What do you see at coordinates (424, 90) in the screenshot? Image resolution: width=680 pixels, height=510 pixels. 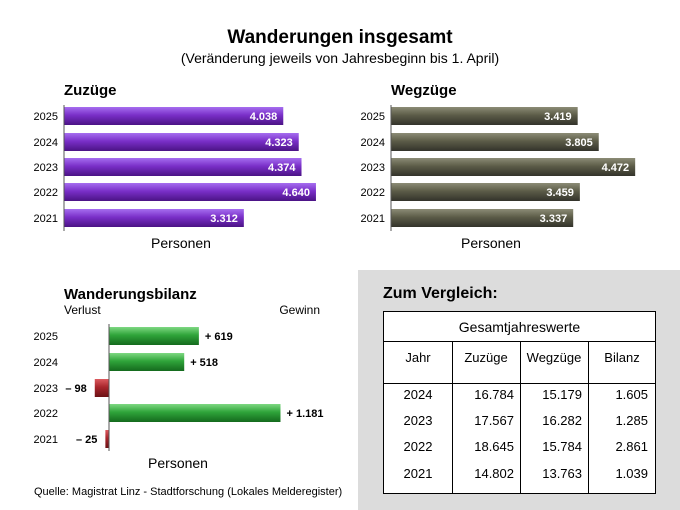 I see `chart-title: Wegzüge` at bounding box center [424, 90].